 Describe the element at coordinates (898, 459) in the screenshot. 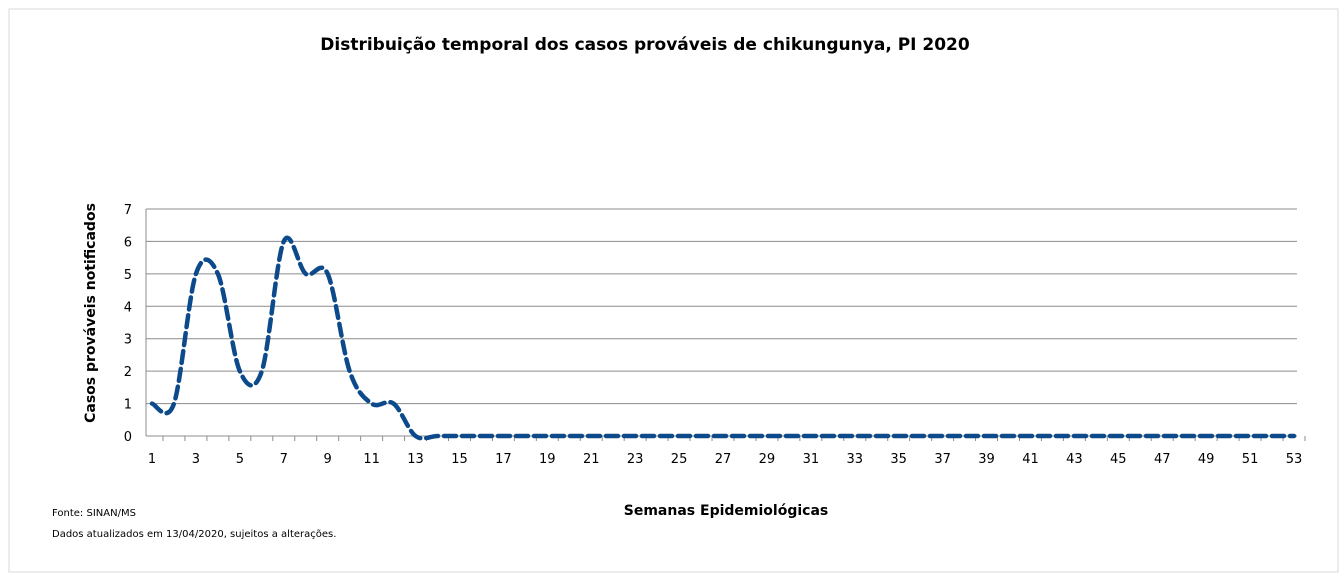

I see `x-tick-label: 35` at that location.